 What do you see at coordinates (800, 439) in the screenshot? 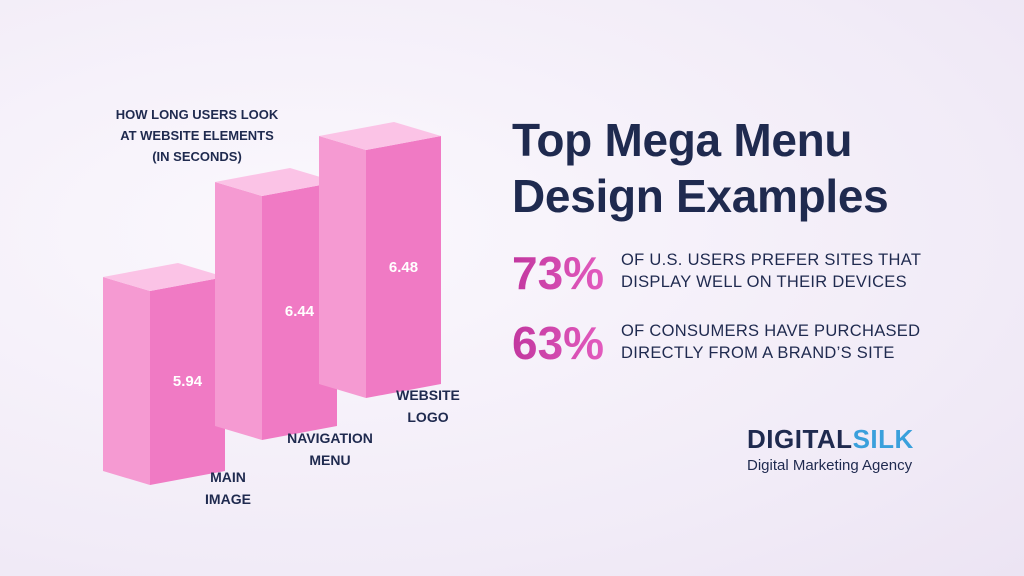
I see `brand-name: DIGITAL` at bounding box center [800, 439].